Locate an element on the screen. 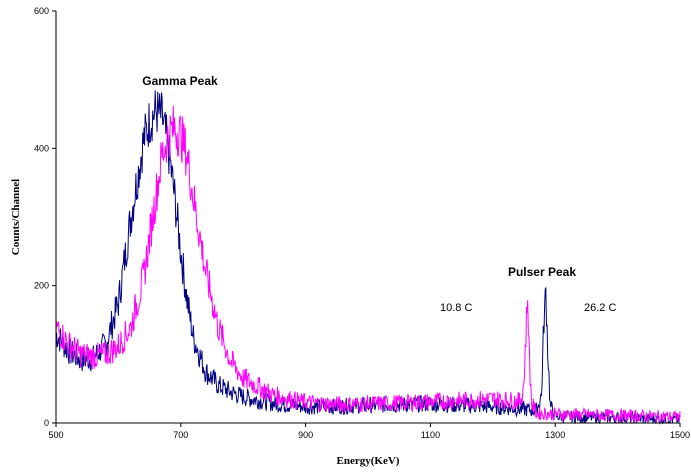  x-axis-title: Energy(KeV) is located at coordinates (368, 461).